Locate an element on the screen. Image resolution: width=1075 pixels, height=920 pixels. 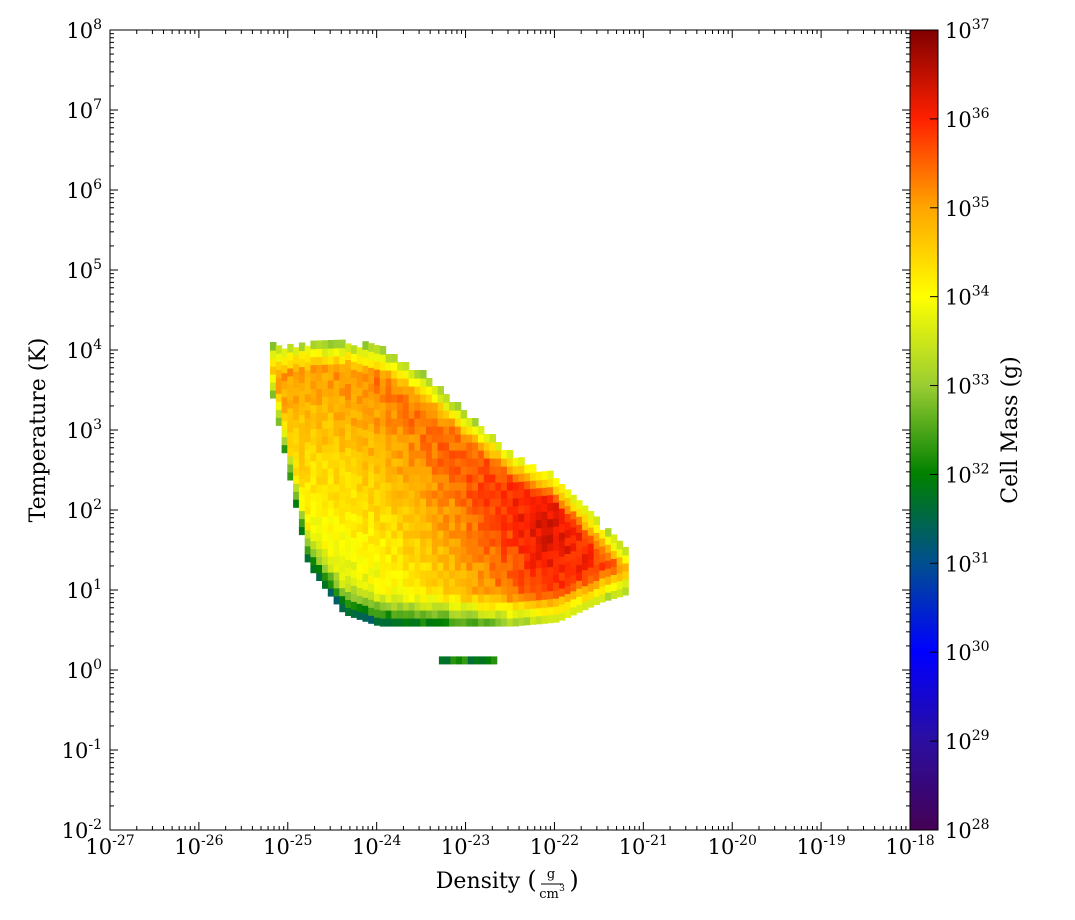
x-axis-label: Density is located at coordinates (478, 881).